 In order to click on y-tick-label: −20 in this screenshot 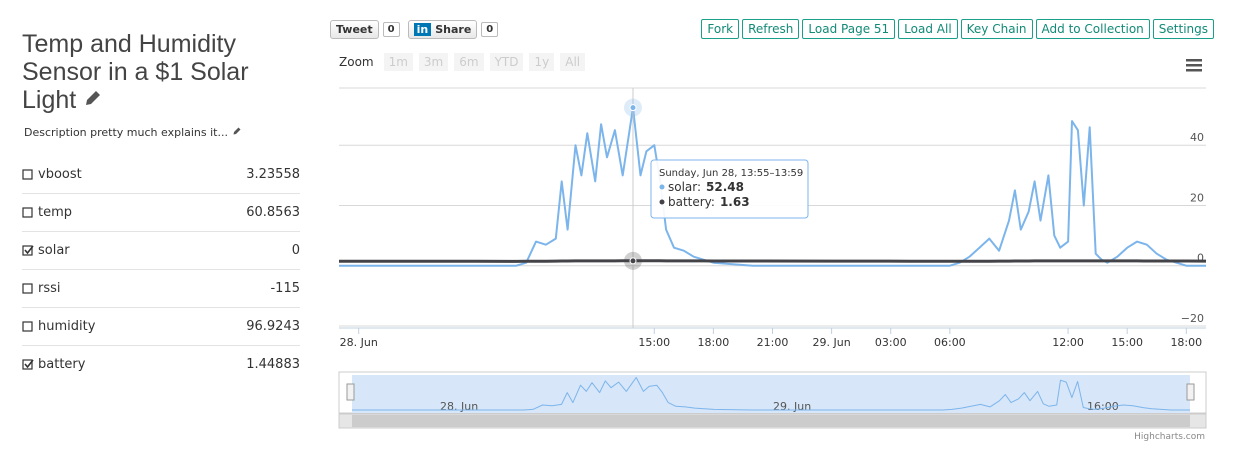, I will do `click(1192, 318)`.